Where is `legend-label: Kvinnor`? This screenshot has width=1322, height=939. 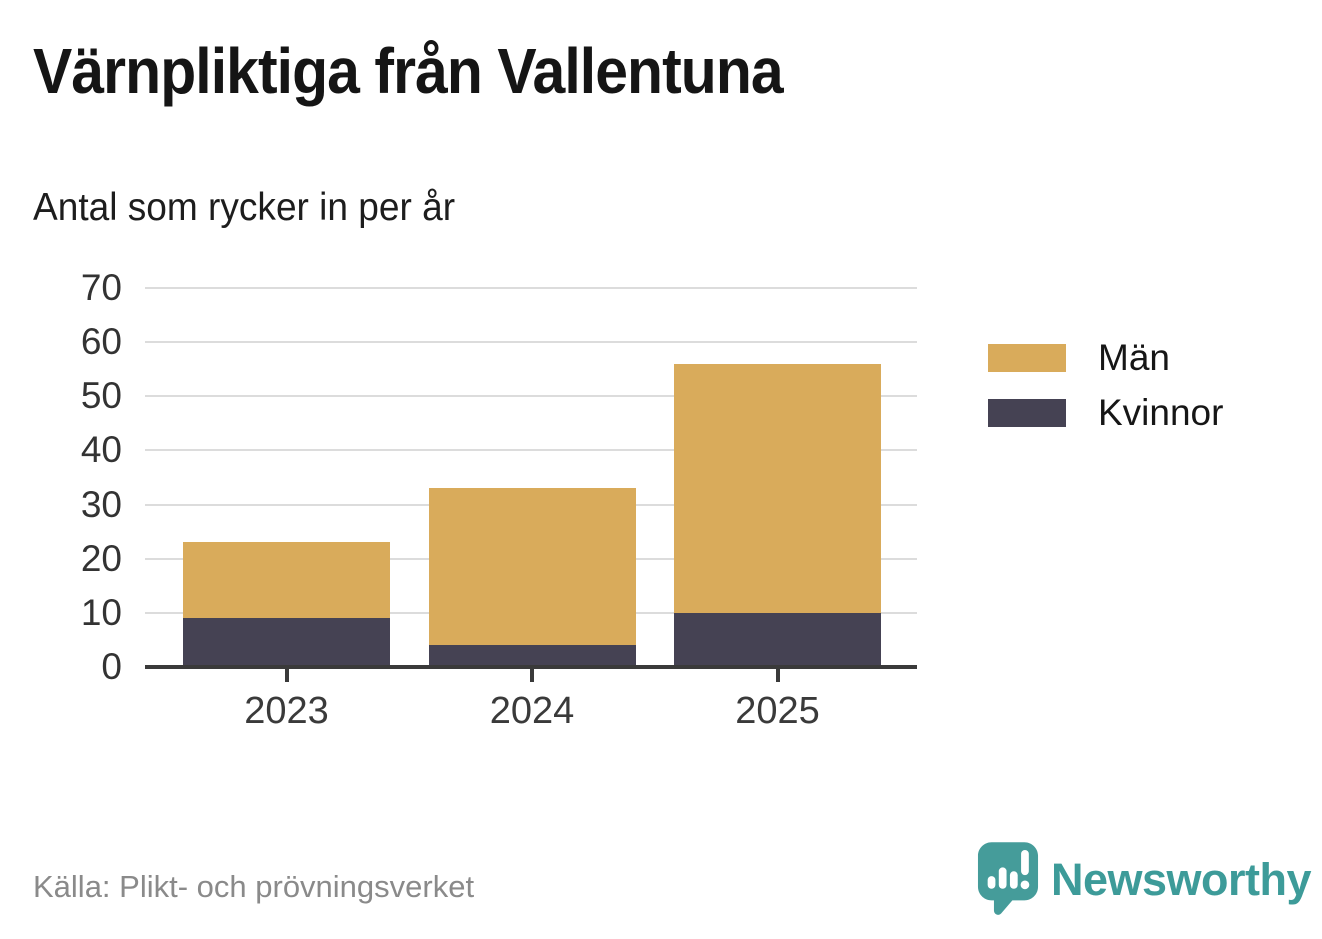
legend-label: Kvinnor is located at coordinates (1161, 412).